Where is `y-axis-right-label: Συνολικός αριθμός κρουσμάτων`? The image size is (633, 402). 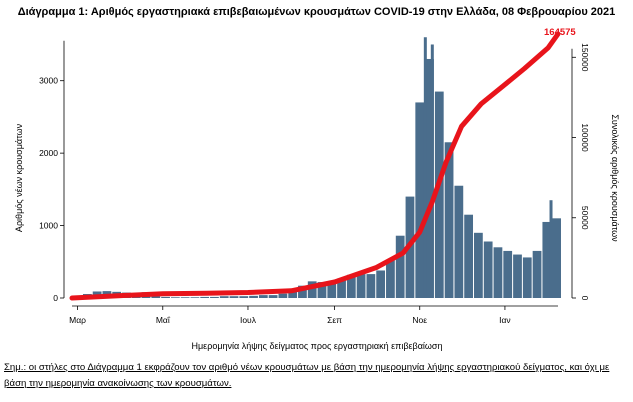 y-axis-right-label: Συνολικός αριθμός κρουσμάτων is located at coordinates (615, 178).